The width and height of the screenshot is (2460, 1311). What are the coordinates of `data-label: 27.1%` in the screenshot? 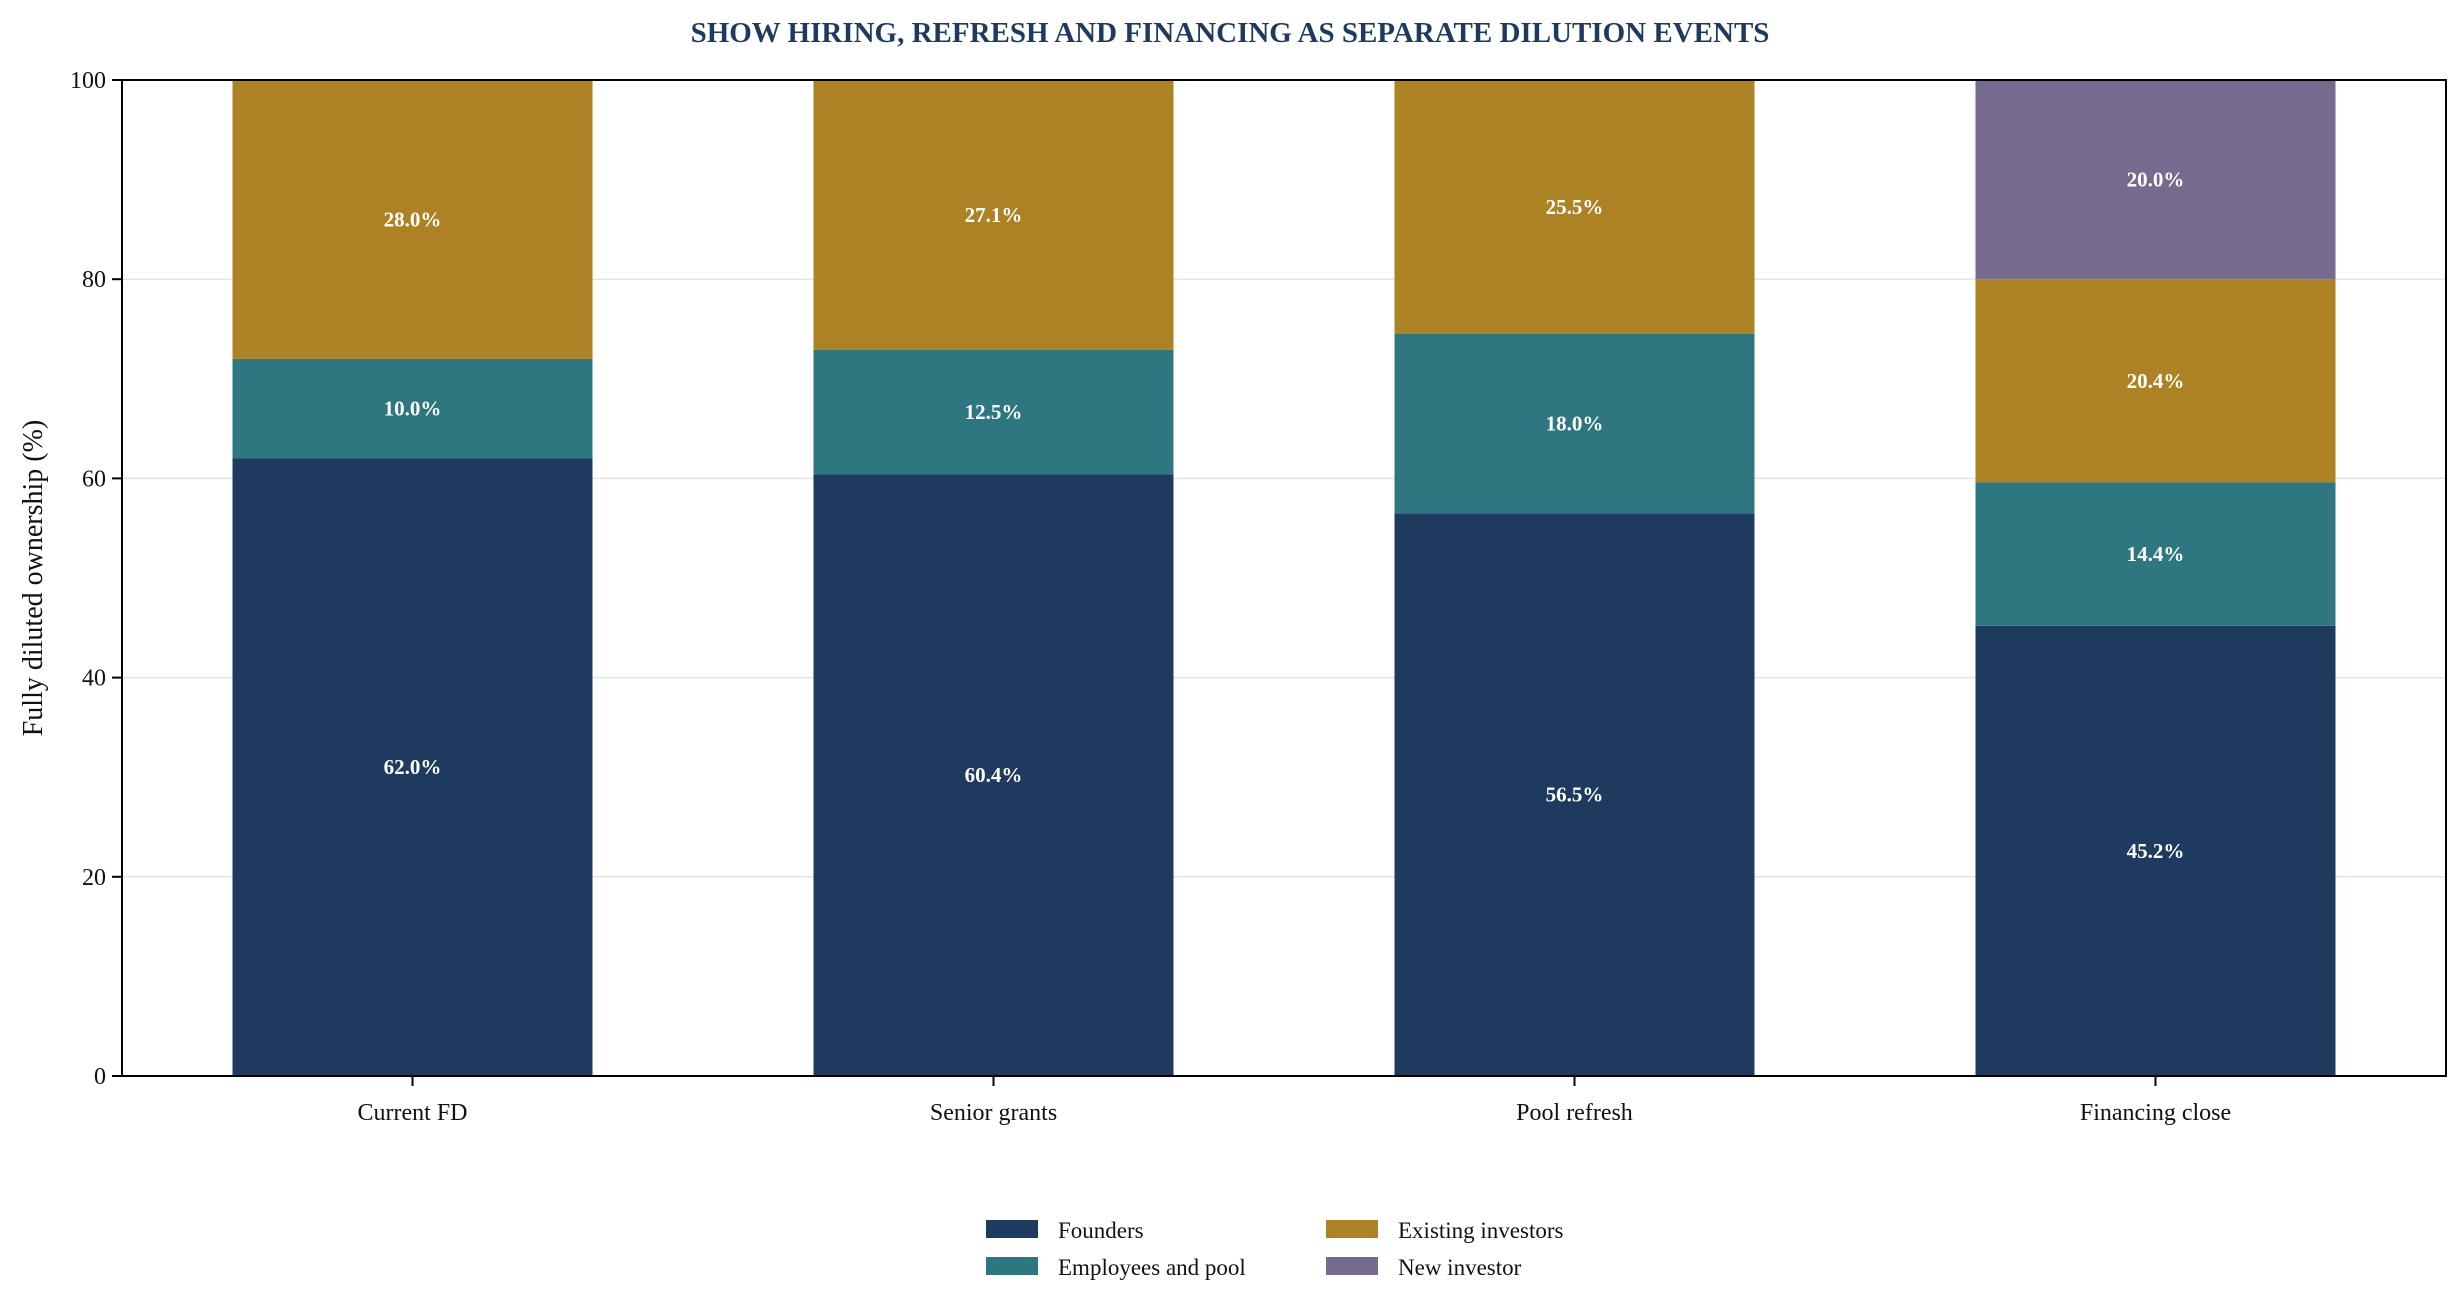 It's located at (994, 215).